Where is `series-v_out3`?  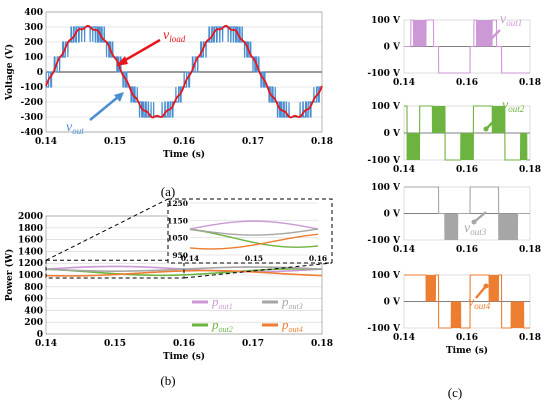 series-v_out3 is located at coordinates (467, 213).